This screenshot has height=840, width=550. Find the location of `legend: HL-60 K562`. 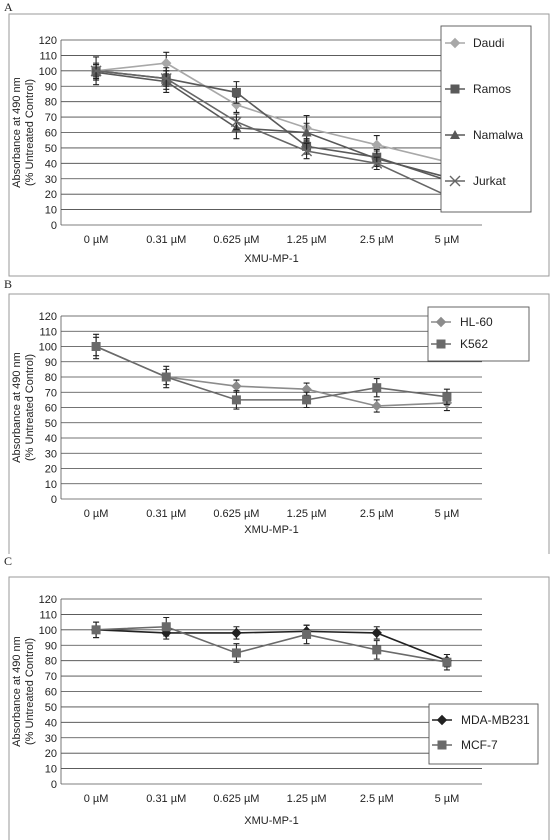

legend: HL-60 K562 is located at coordinates (478, 334).